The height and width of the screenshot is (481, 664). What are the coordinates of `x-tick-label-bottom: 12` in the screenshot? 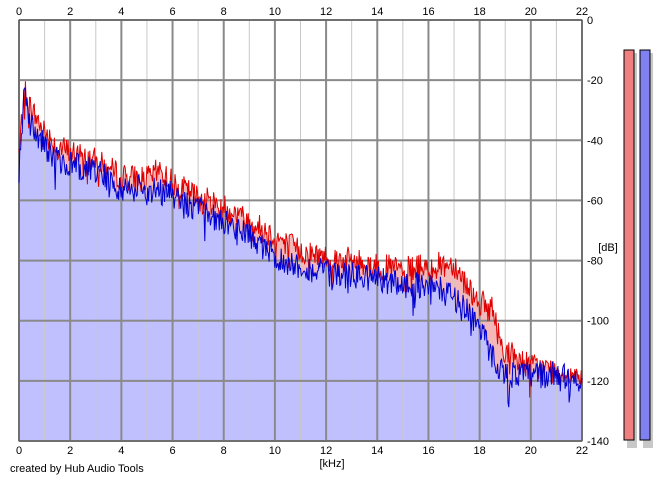 It's located at (326, 451).